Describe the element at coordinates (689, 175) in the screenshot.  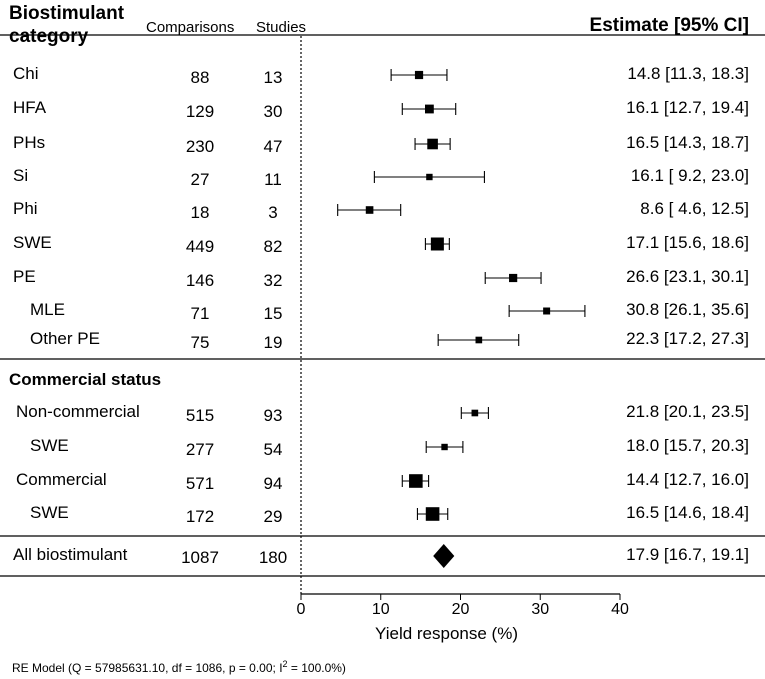
I see `row-estimate-text: 16.1 [ 9.2, 23.0]` at that location.